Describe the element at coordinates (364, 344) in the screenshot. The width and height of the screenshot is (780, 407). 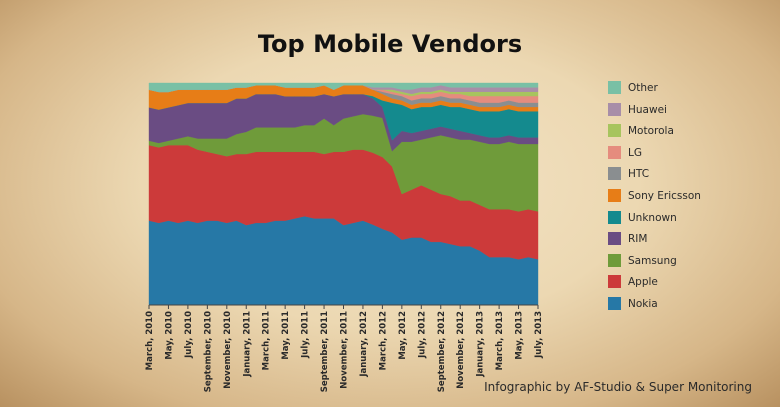
I see `x-tick-label: January, 2012` at that location.